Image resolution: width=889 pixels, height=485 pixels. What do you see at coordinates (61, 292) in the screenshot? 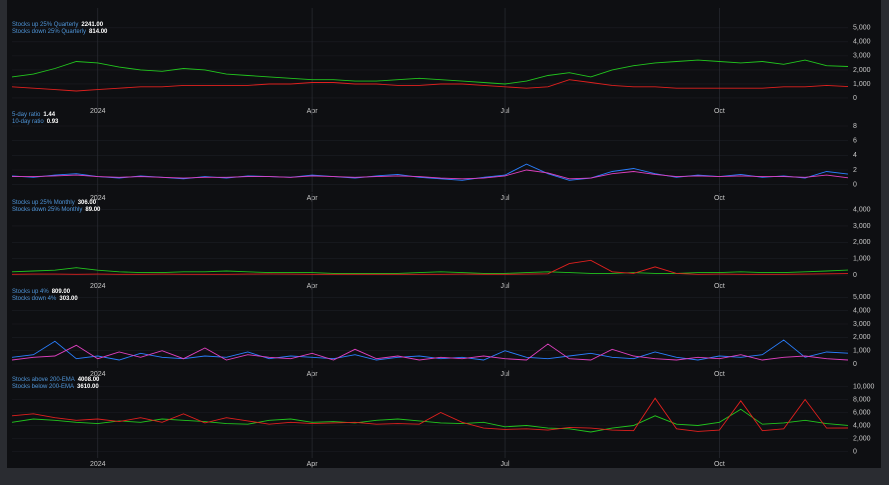
I see `legend-value: 809.00` at bounding box center [61, 292].